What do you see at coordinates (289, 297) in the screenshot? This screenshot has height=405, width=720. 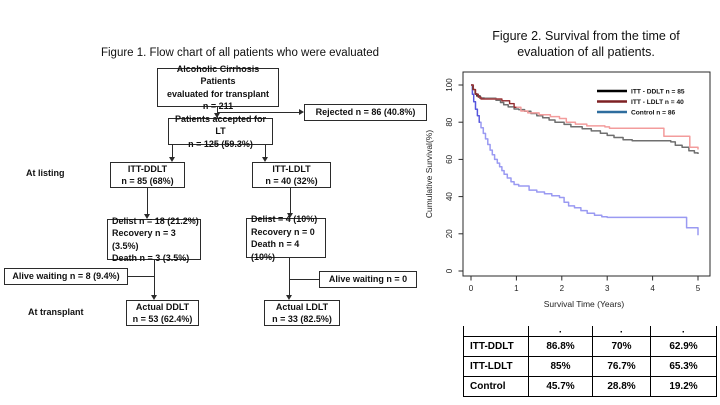 I see `arrowhead-actualldlt-icon` at bounding box center [289, 297].